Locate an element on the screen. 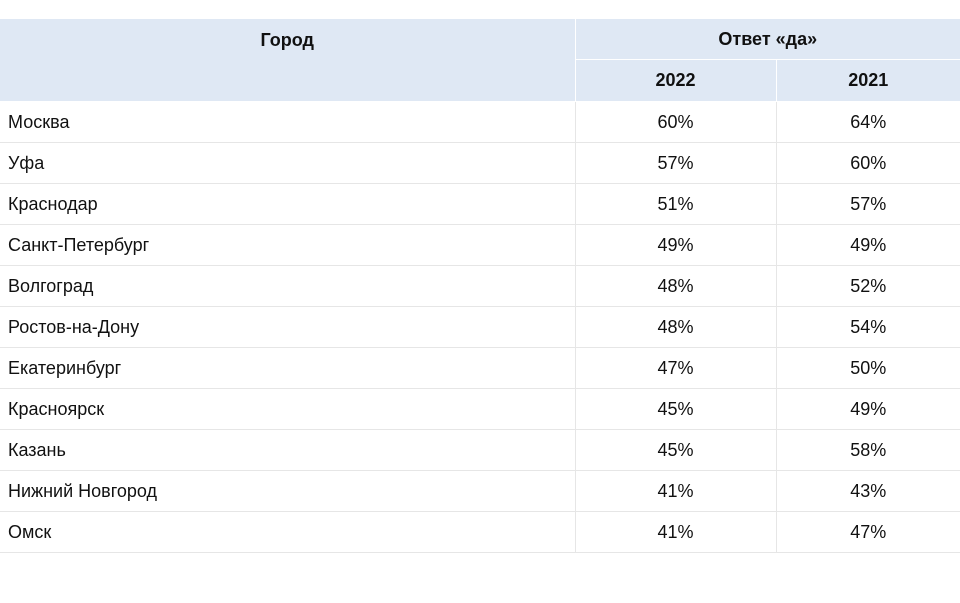 This screenshot has width=960, height=603. table-row: Омск 41% 47% is located at coordinates (480, 532).